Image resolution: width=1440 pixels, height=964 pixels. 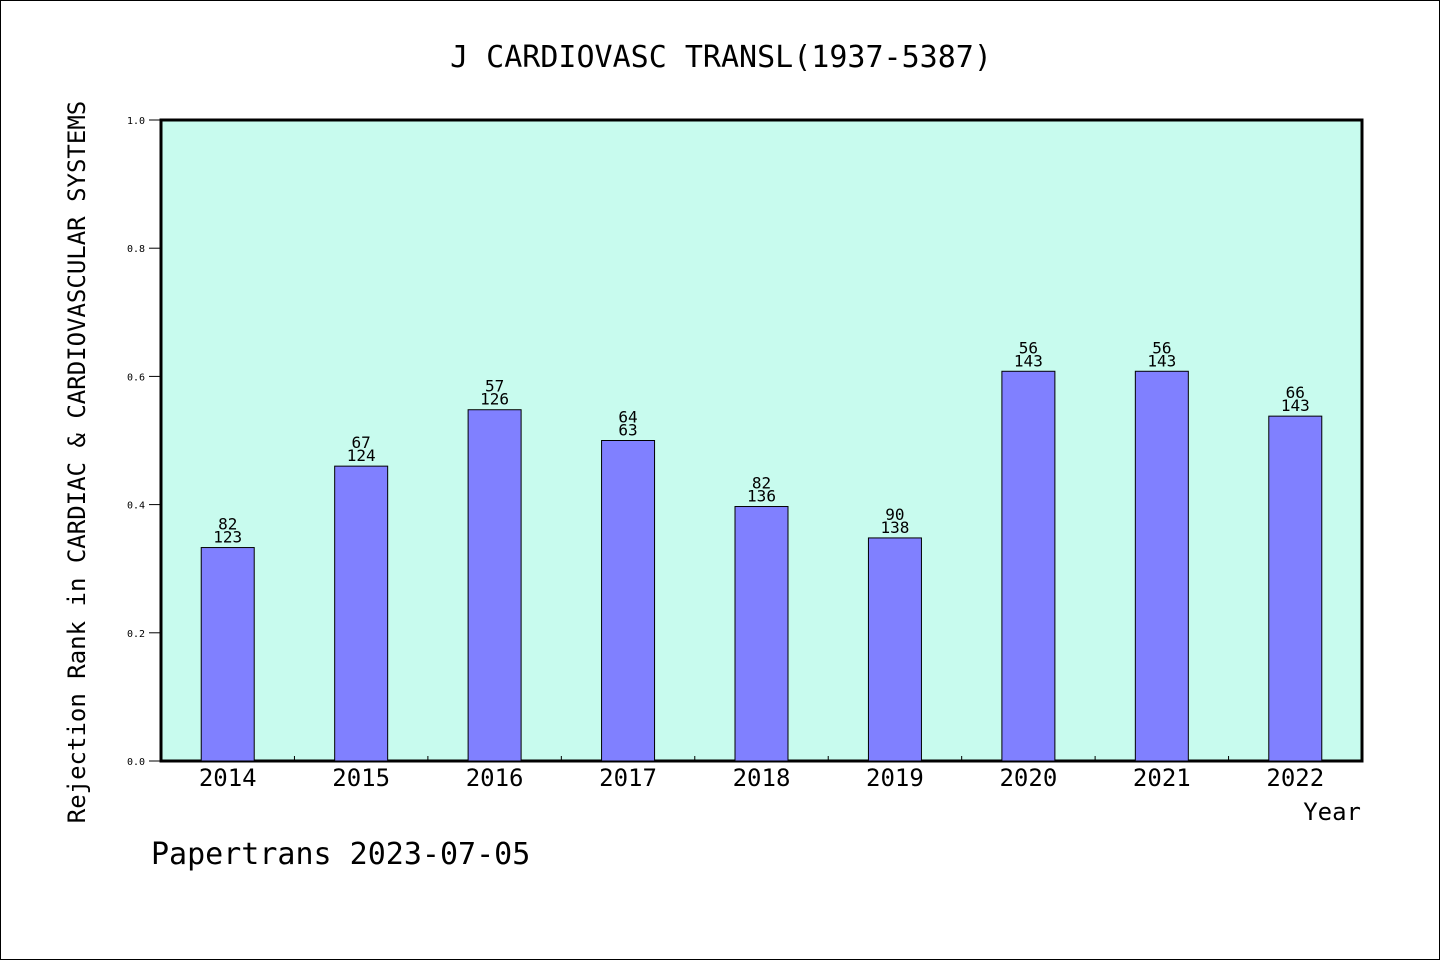 I want to click on bar-annotation-bottom-2016: 126, so click(x=494, y=399).